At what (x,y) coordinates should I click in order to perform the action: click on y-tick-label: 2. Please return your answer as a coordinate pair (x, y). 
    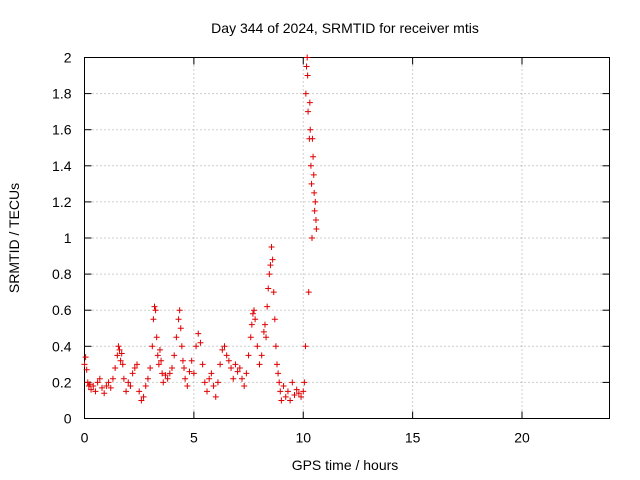
    Looking at the image, I should click on (68, 58).